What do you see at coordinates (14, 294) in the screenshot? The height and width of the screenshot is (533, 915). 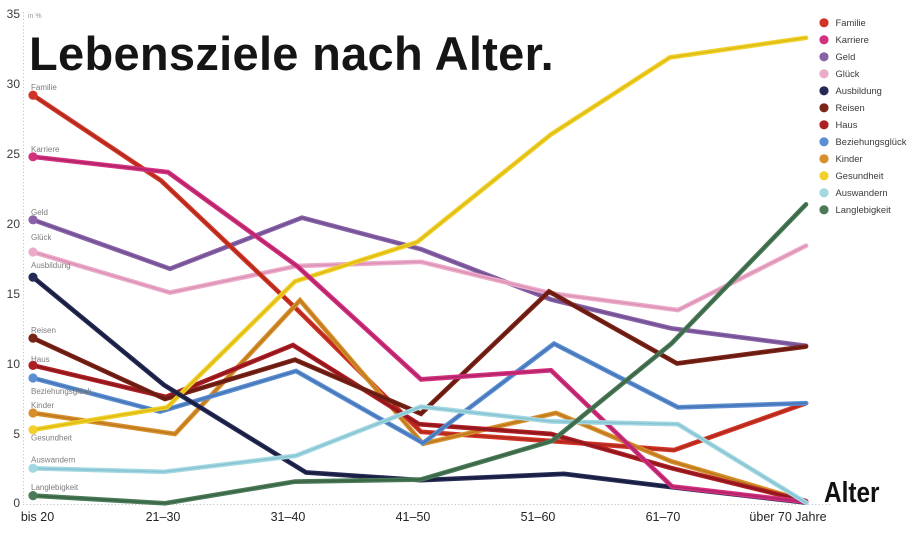 I see `svg-text: 15` at bounding box center [14, 294].